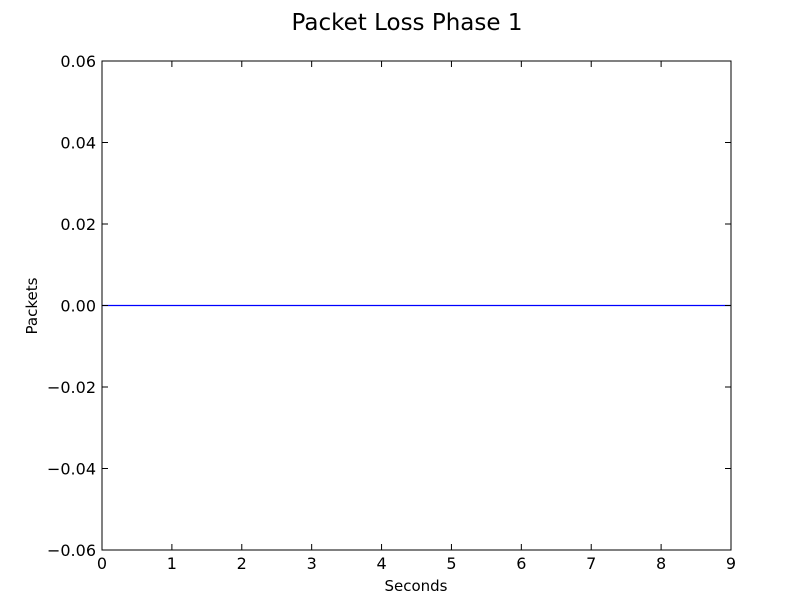 Image resolution: width=812 pixels, height=612 pixels. Describe the element at coordinates (71, 550) in the screenshot. I see `y-tick-label: −0.06` at that location.